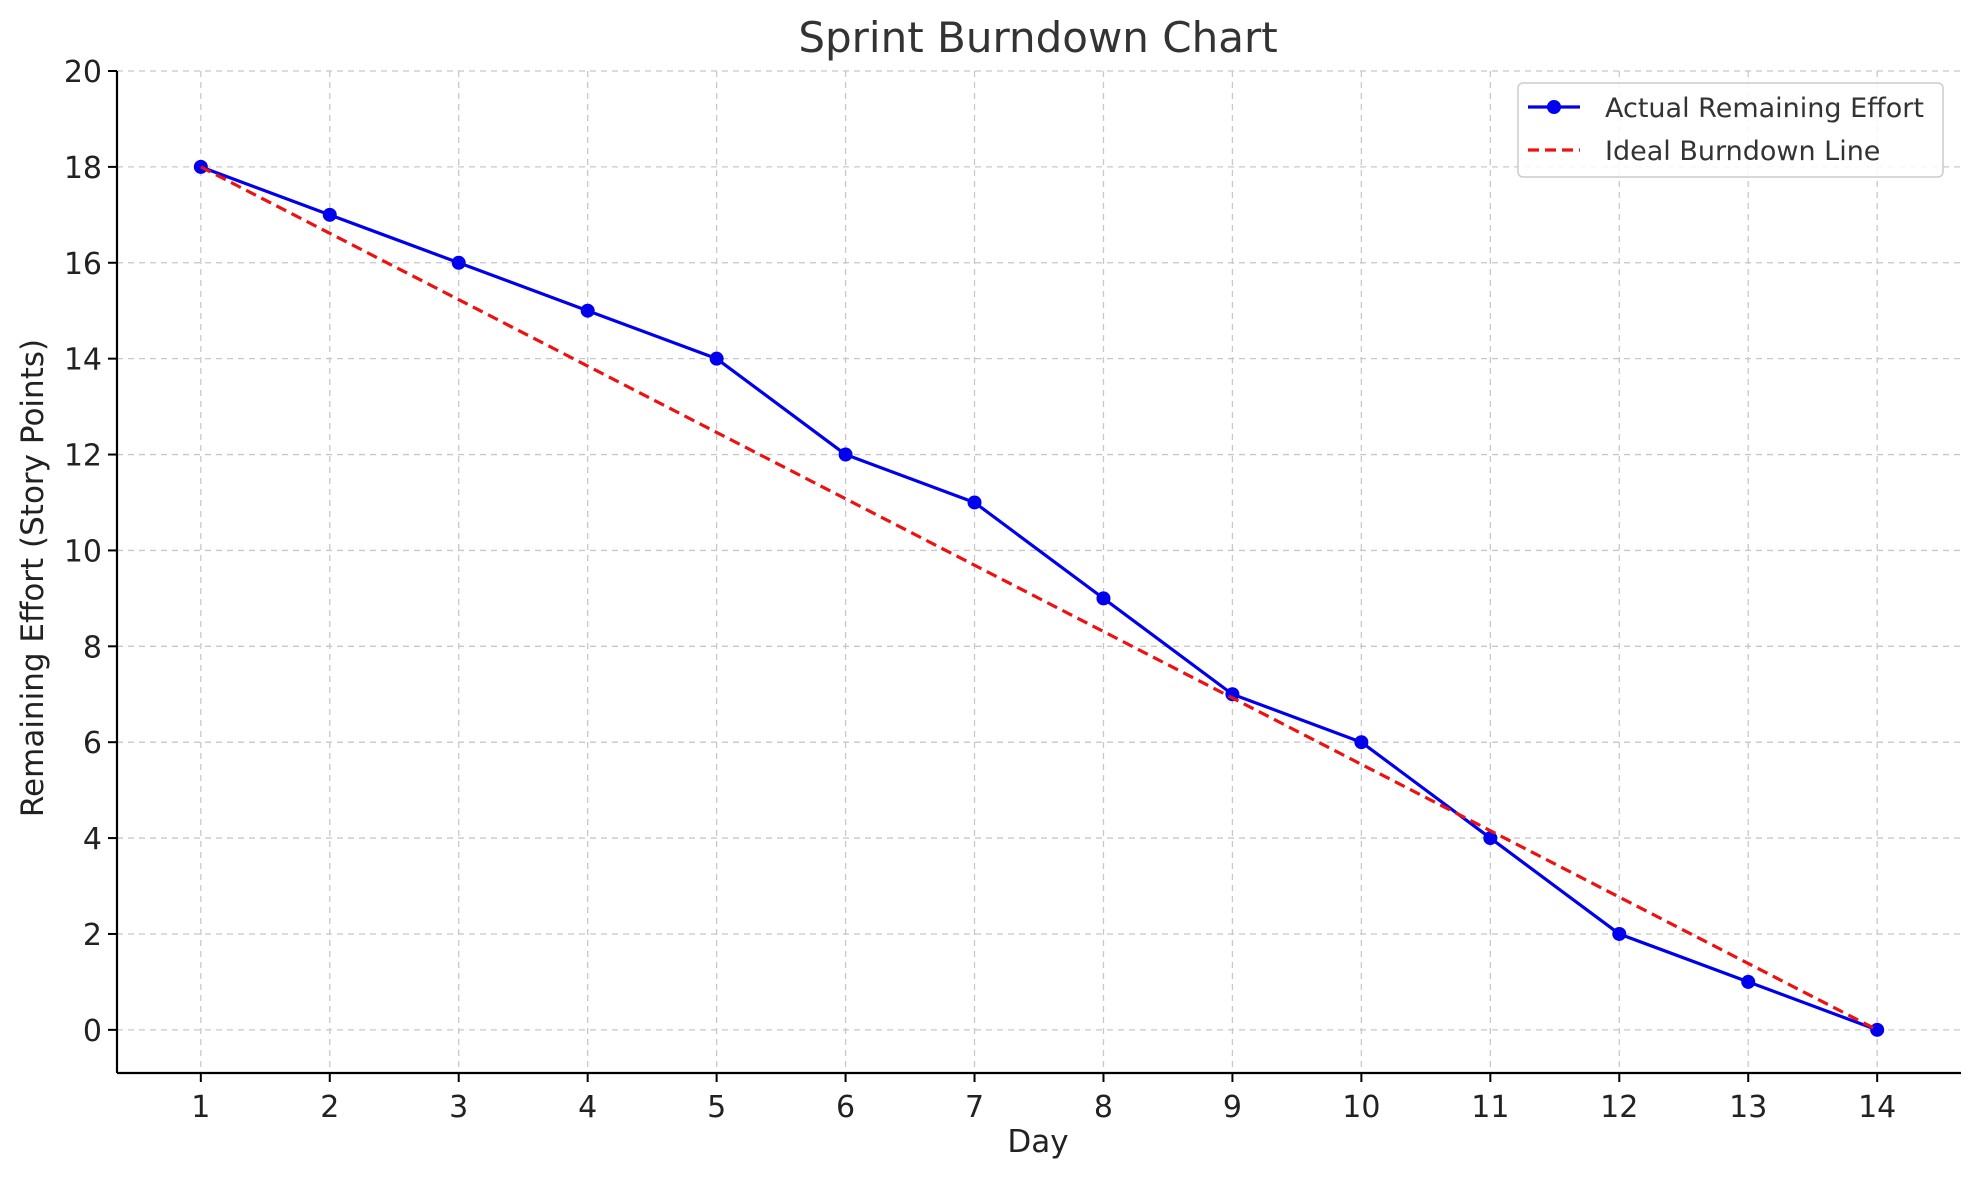 This screenshot has height=1180, width=1979. I want to click on x-tick-label-12: 12, so click(1619, 1107).